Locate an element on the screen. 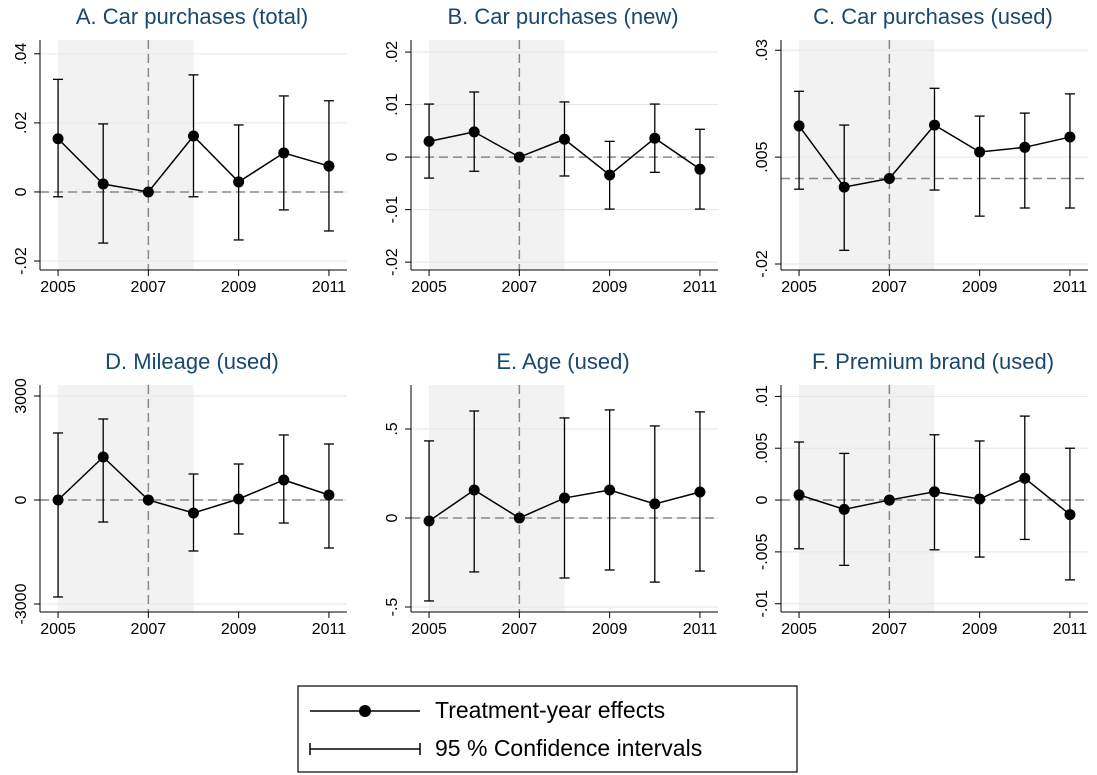 The width and height of the screenshot is (1097, 775). y-tick-label: .03 is located at coordinates (762, 50).